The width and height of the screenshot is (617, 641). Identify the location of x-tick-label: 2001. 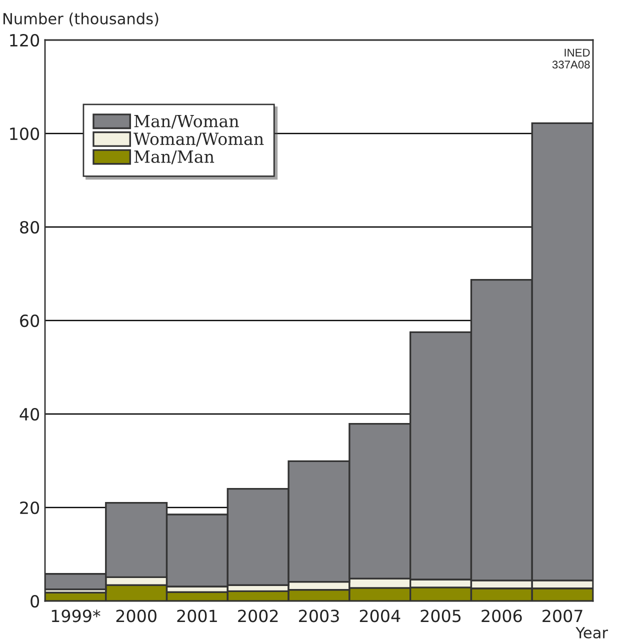
(197, 616).